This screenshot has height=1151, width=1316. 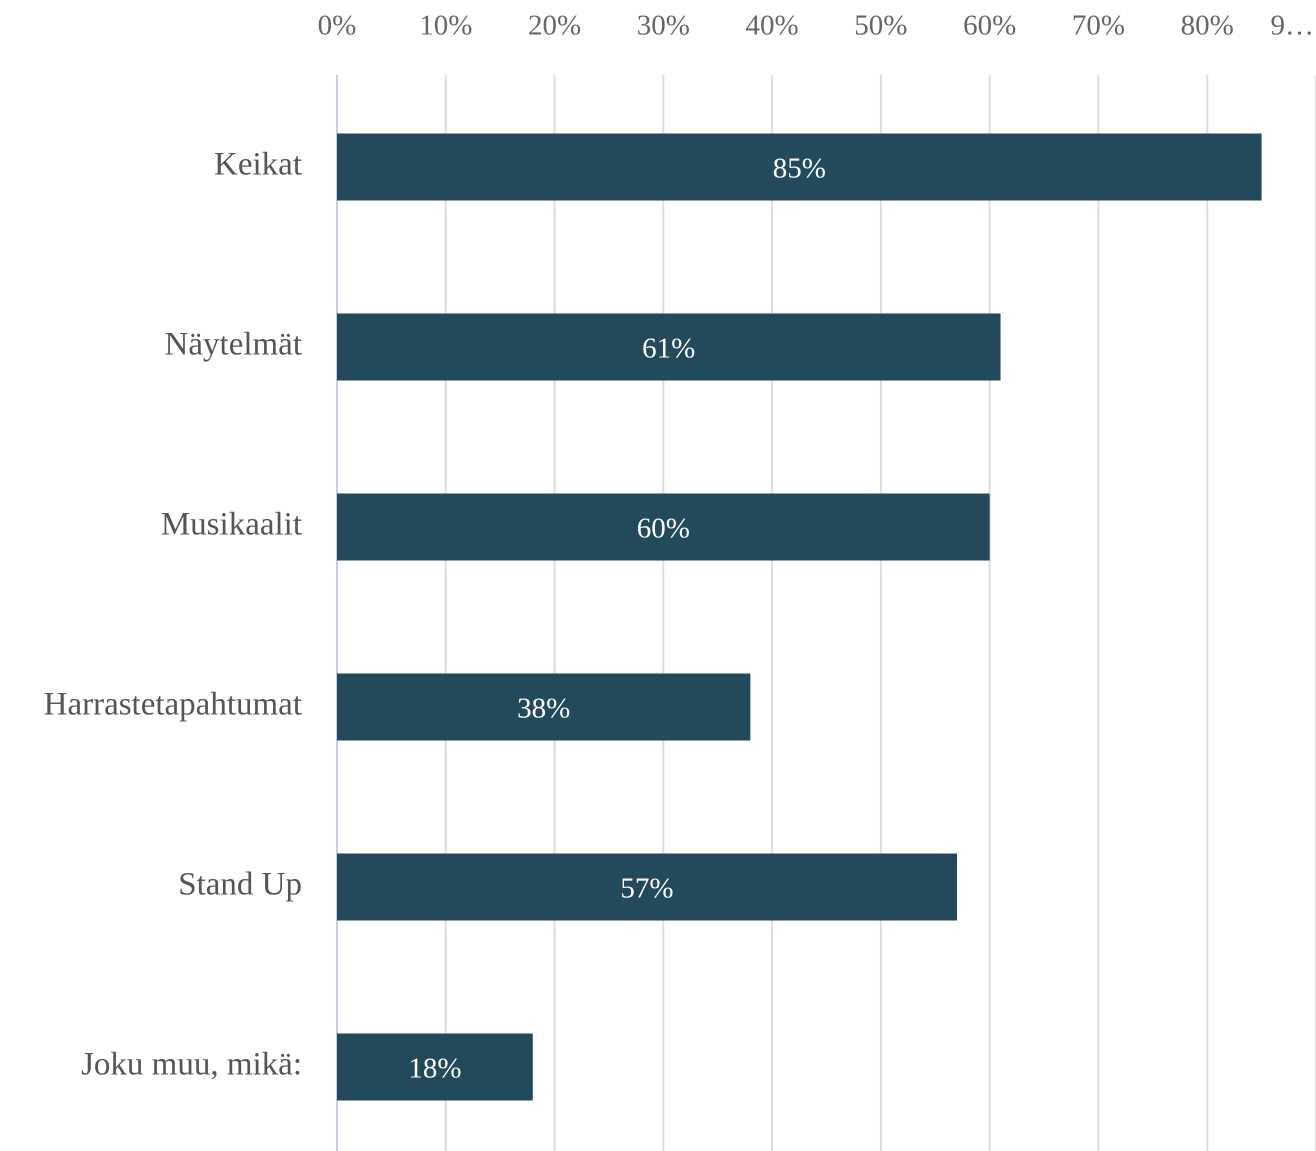 I want to click on y-tick-label: Keikat, so click(x=258, y=165).